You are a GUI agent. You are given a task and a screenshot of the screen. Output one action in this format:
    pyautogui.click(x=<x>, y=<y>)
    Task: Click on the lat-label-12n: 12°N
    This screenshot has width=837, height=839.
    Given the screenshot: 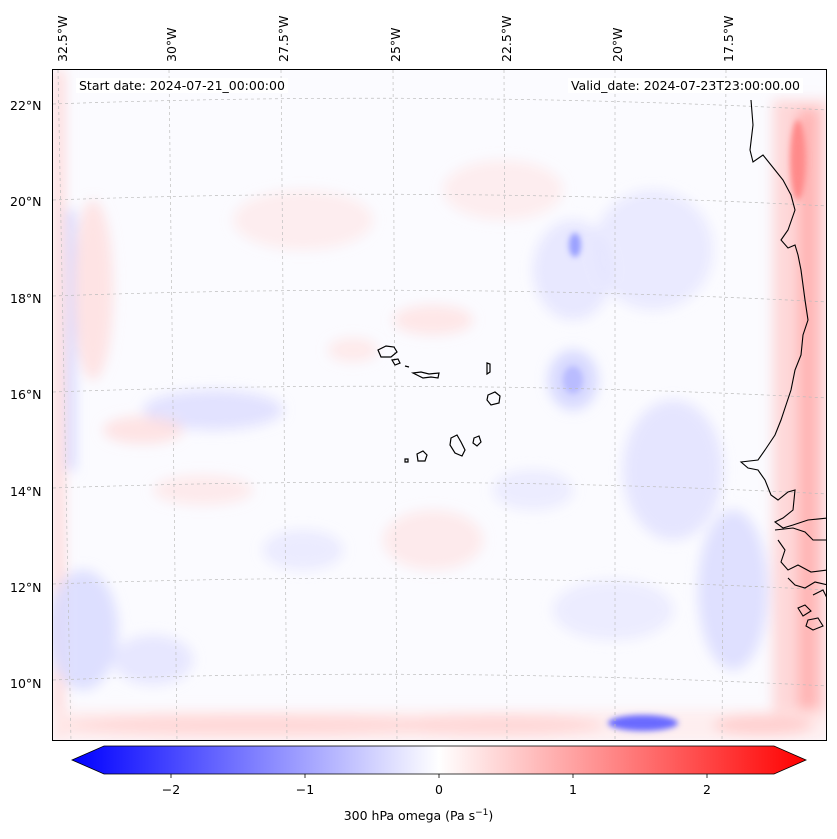 What is the action you would take?
    pyautogui.click(x=26, y=587)
    